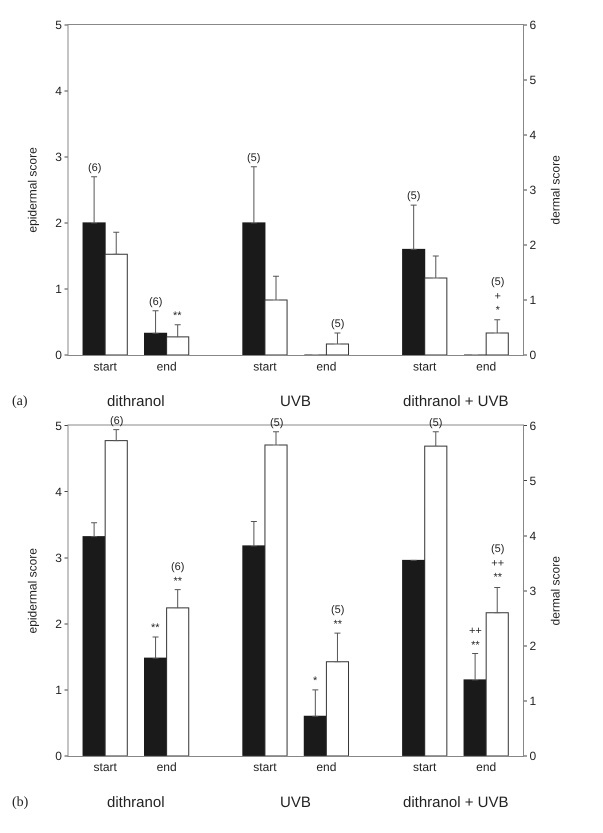 This screenshot has height=833, width=603. Describe the element at coordinates (497, 296) in the screenshot. I see `annotation: (5) + *` at that location.